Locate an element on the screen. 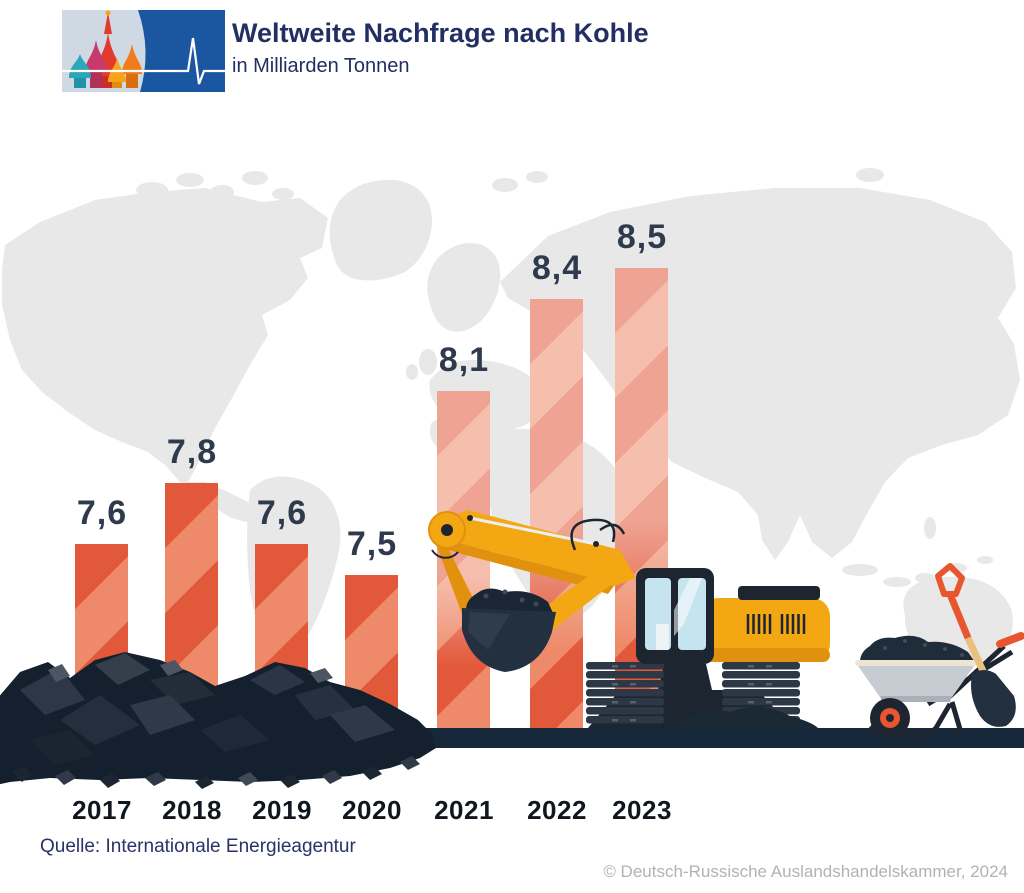  bar-2022 is located at coordinates (556, 513).